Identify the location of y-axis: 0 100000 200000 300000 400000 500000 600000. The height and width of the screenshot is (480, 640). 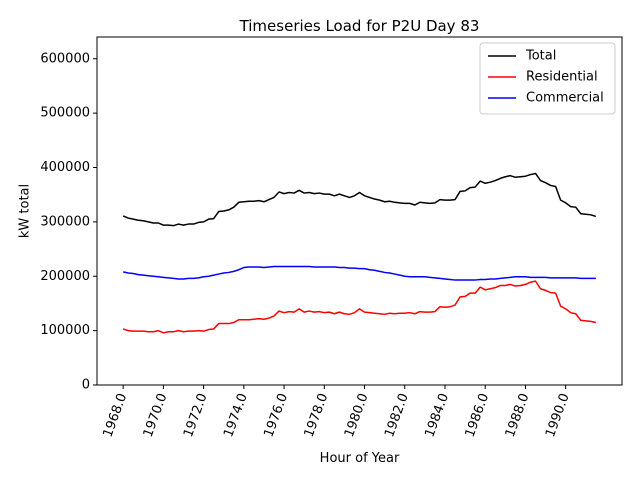
(68, 222).